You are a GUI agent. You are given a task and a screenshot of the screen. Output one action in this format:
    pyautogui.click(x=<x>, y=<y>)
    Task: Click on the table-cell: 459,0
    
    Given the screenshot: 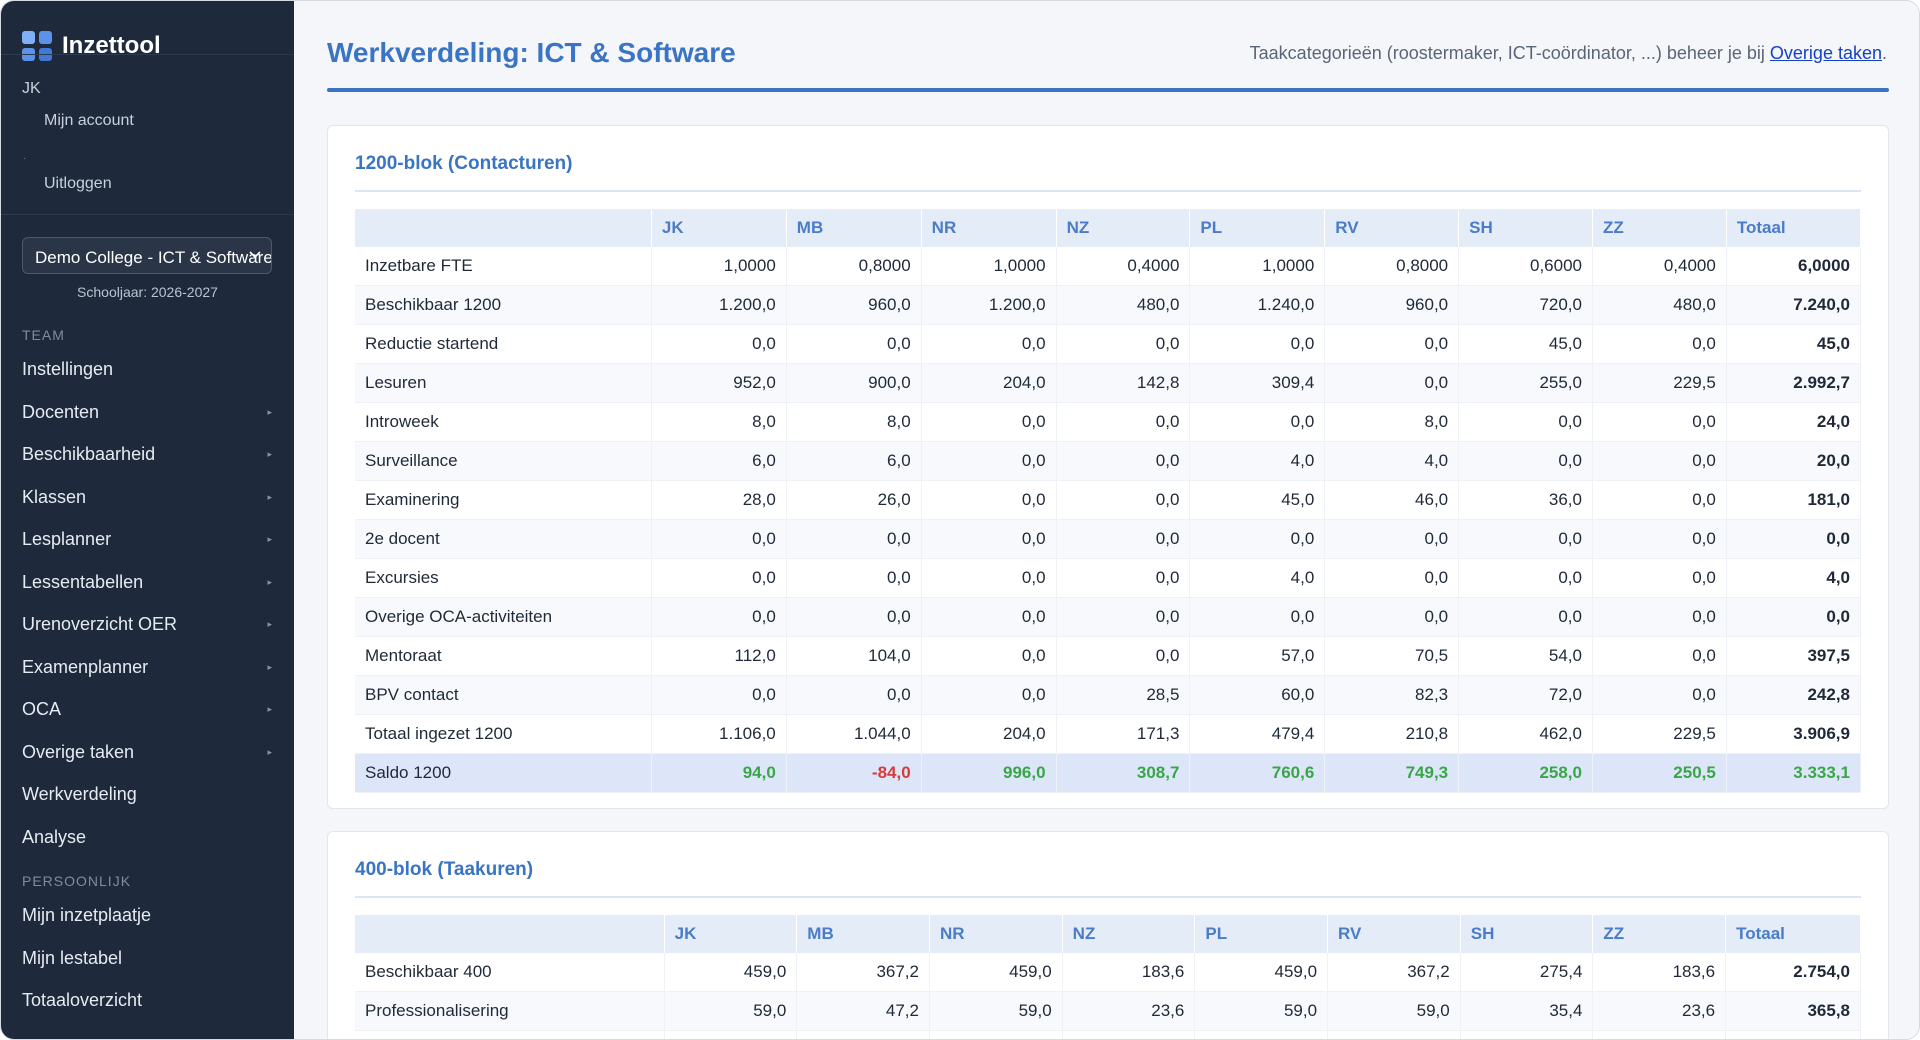 What is the action you would take?
    pyautogui.click(x=1261, y=972)
    